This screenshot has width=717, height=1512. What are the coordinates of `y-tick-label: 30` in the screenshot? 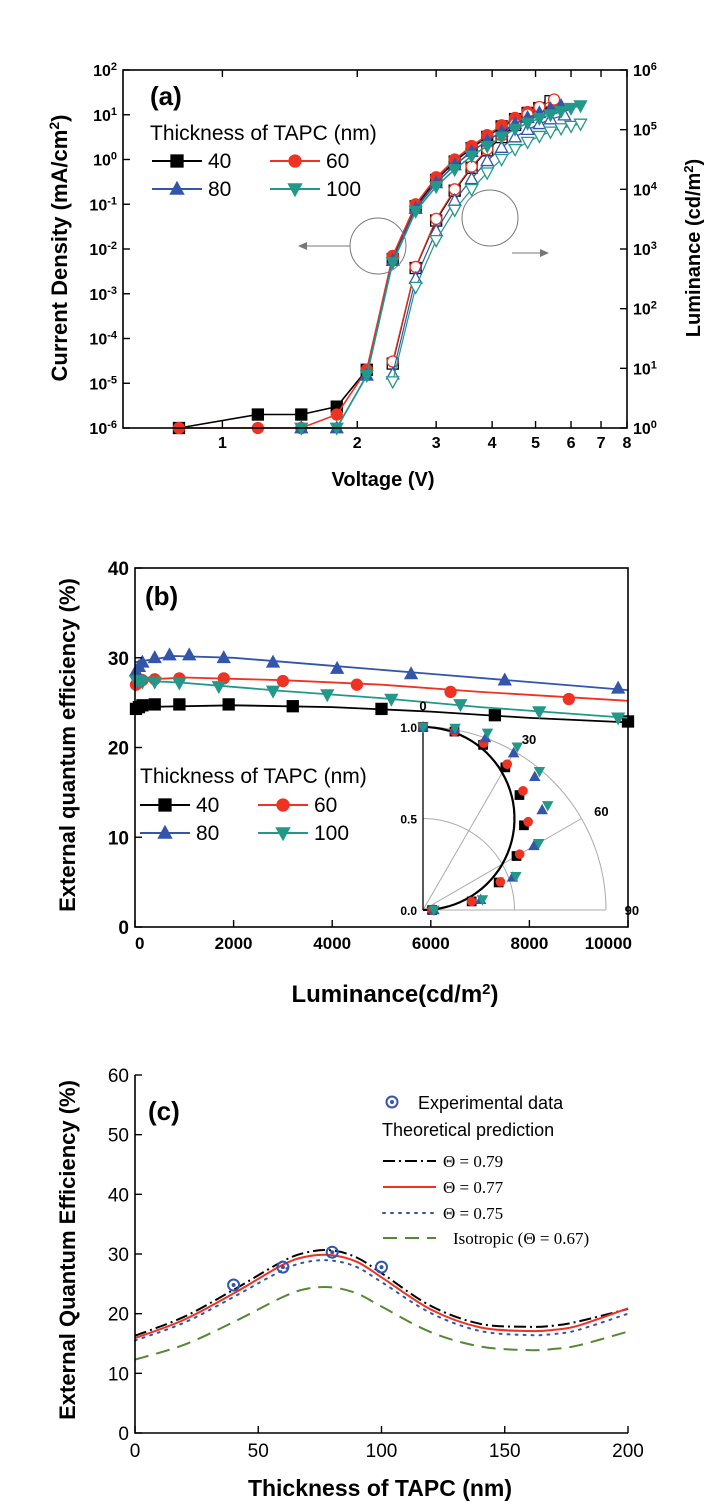 It's located at (118, 1255).